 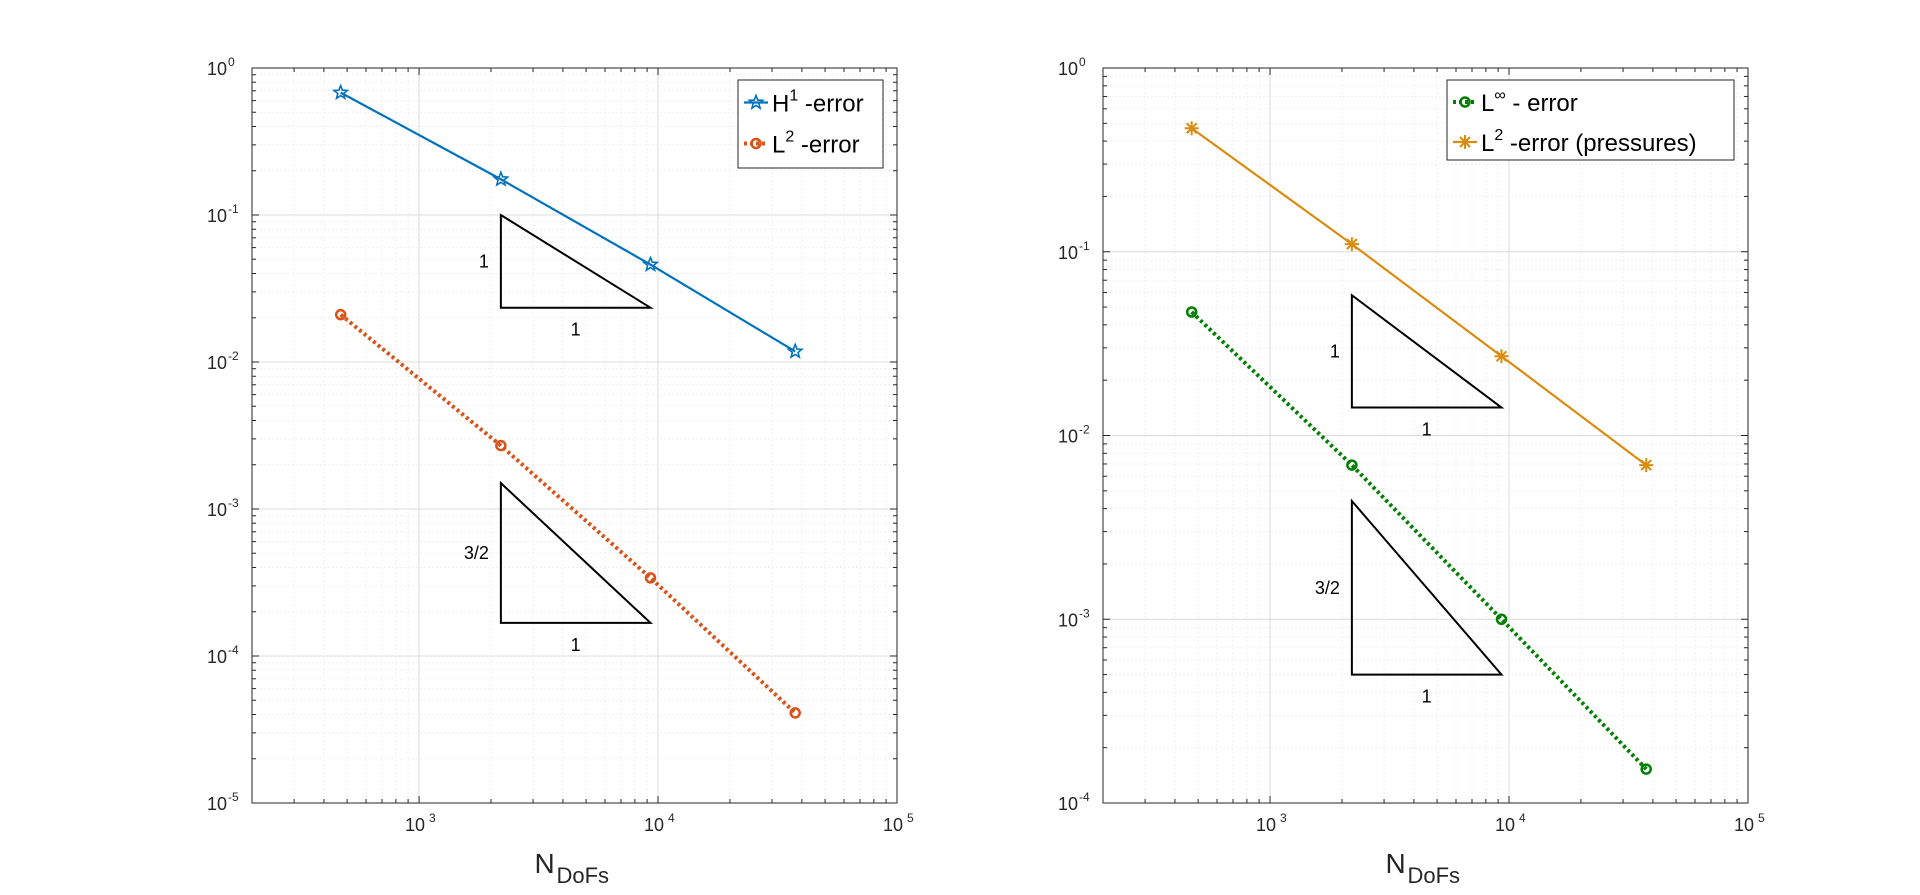 What do you see at coordinates (816, 144) in the screenshot?
I see `legend-label: L2 -error` at bounding box center [816, 144].